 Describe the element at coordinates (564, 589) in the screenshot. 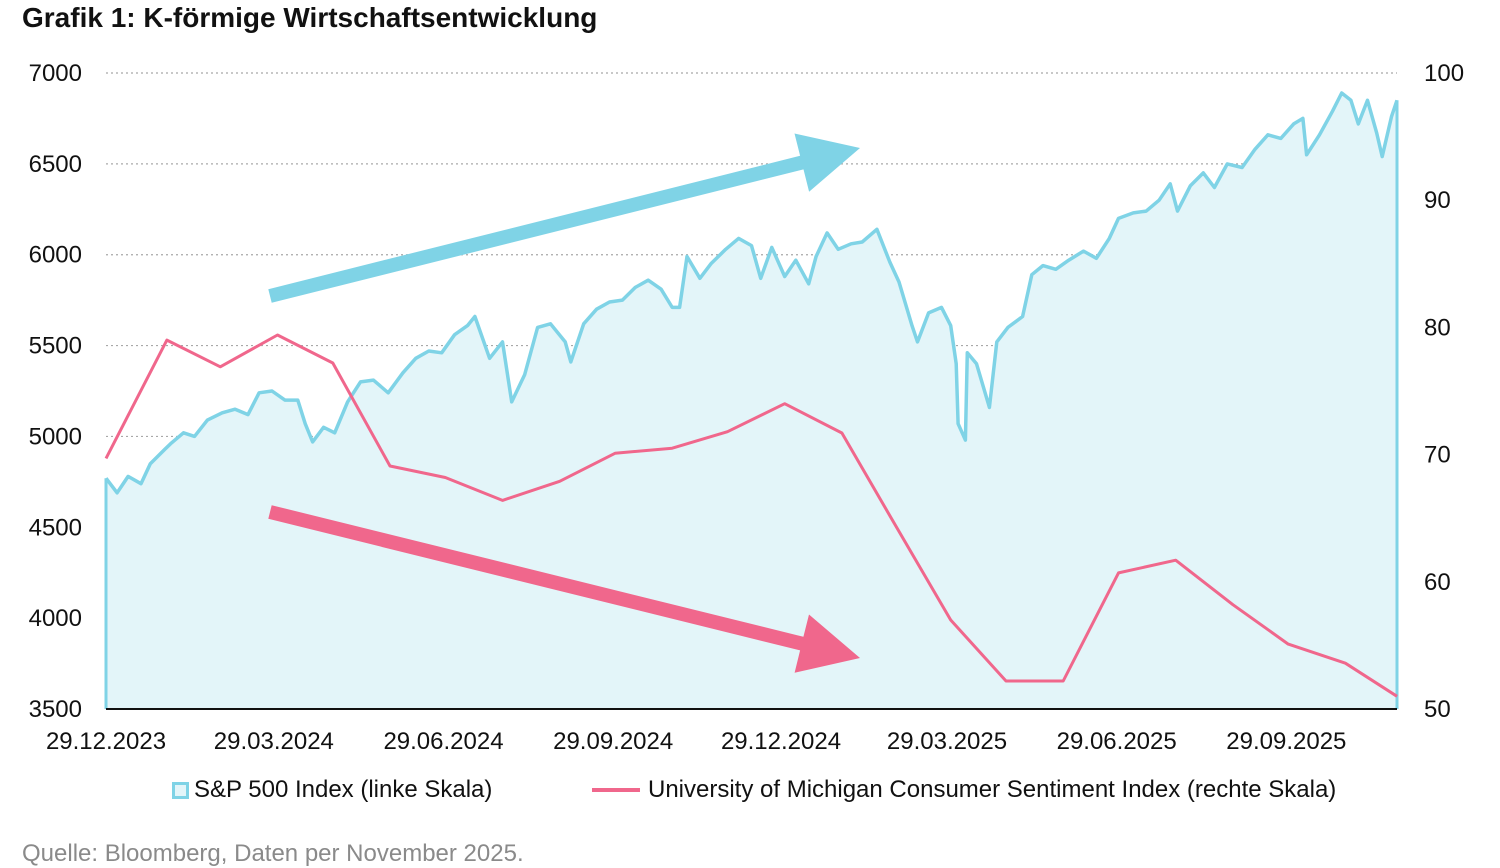

I see `downward-trend-arrow` at that location.